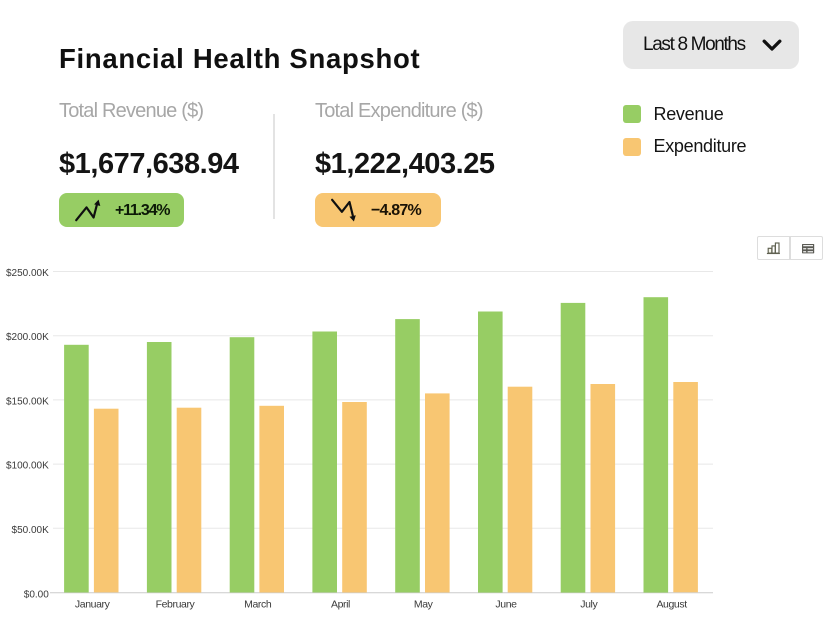  What do you see at coordinates (506, 605) in the screenshot?
I see `svg-text: June` at bounding box center [506, 605].